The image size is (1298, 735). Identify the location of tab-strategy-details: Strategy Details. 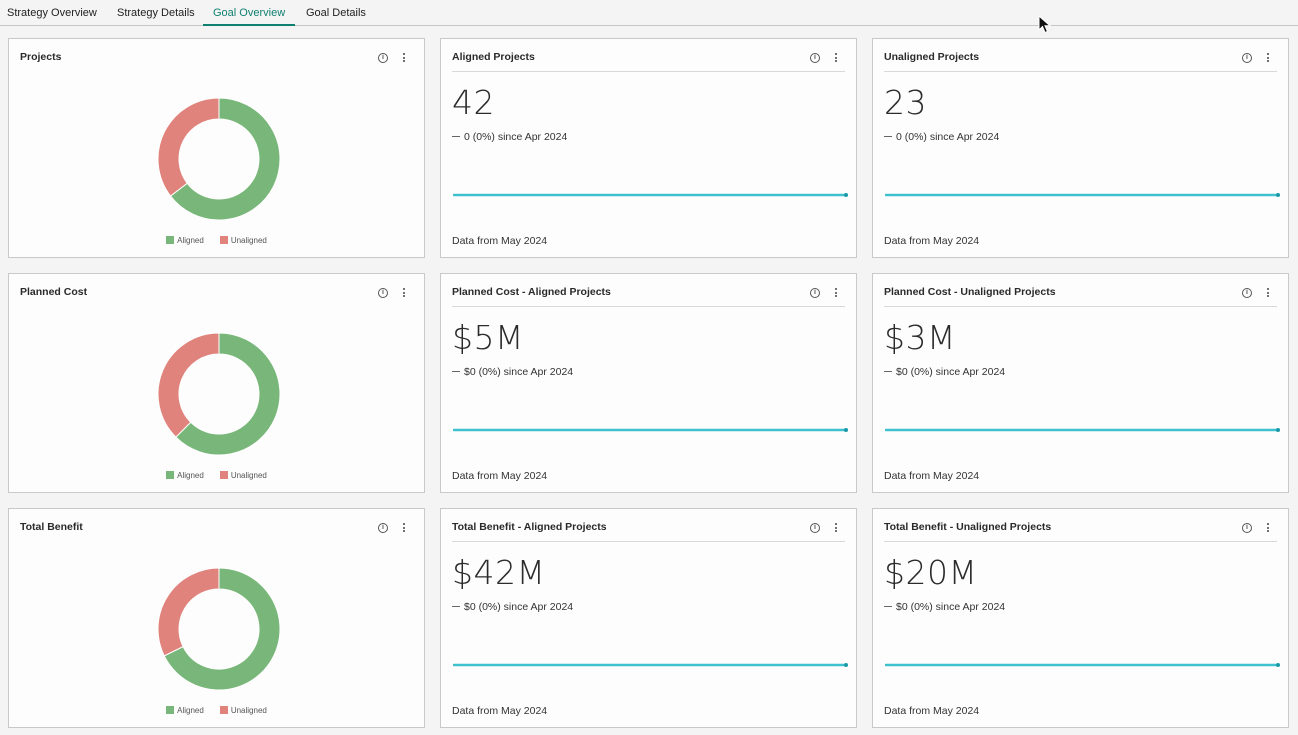
(156, 13).